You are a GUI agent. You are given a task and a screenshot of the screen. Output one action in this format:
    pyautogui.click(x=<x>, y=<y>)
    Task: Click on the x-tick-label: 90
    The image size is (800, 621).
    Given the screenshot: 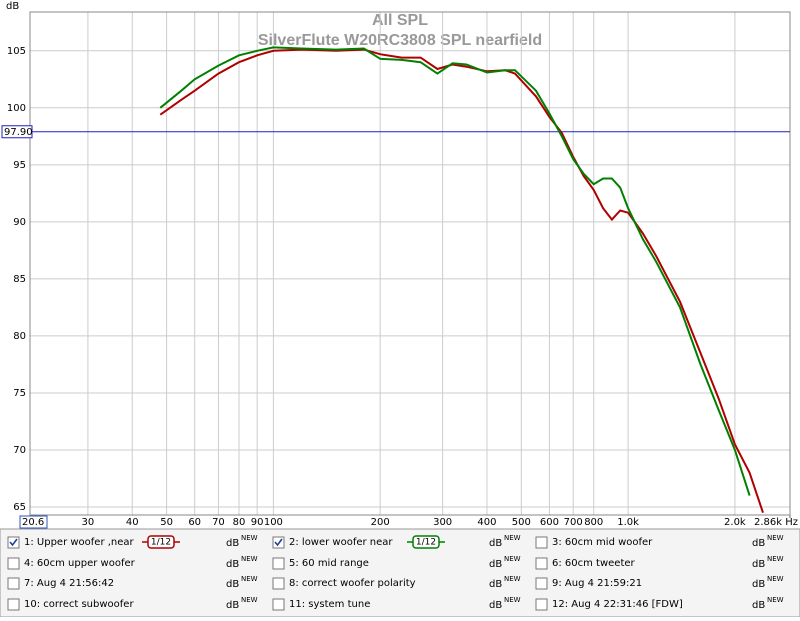 What is the action you would take?
    pyautogui.click(x=257, y=522)
    